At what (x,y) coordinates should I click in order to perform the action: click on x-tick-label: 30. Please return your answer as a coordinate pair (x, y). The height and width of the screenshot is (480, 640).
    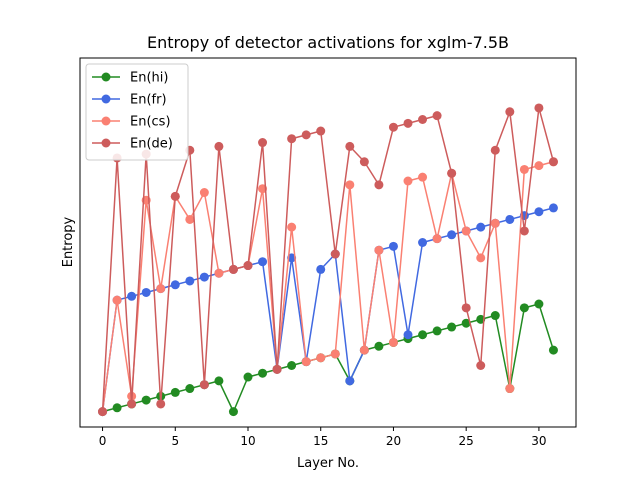
    Looking at the image, I should click on (538, 441).